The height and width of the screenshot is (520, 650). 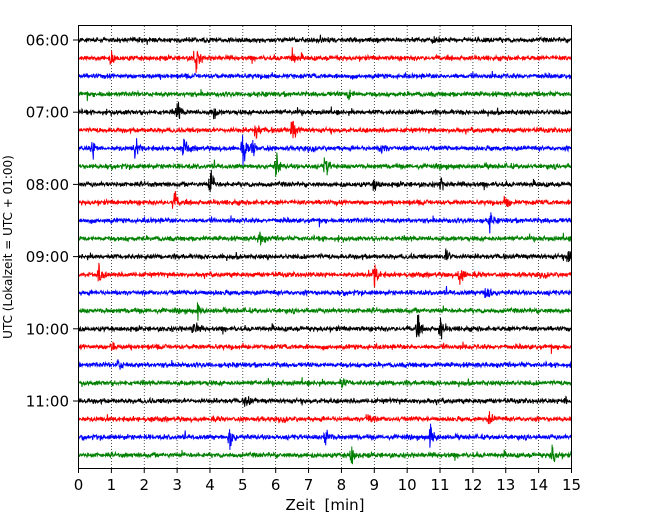 What do you see at coordinates (112, 485) in the screenshot?
I see `x-tick-label: 1` at bounding box center [112, 485].